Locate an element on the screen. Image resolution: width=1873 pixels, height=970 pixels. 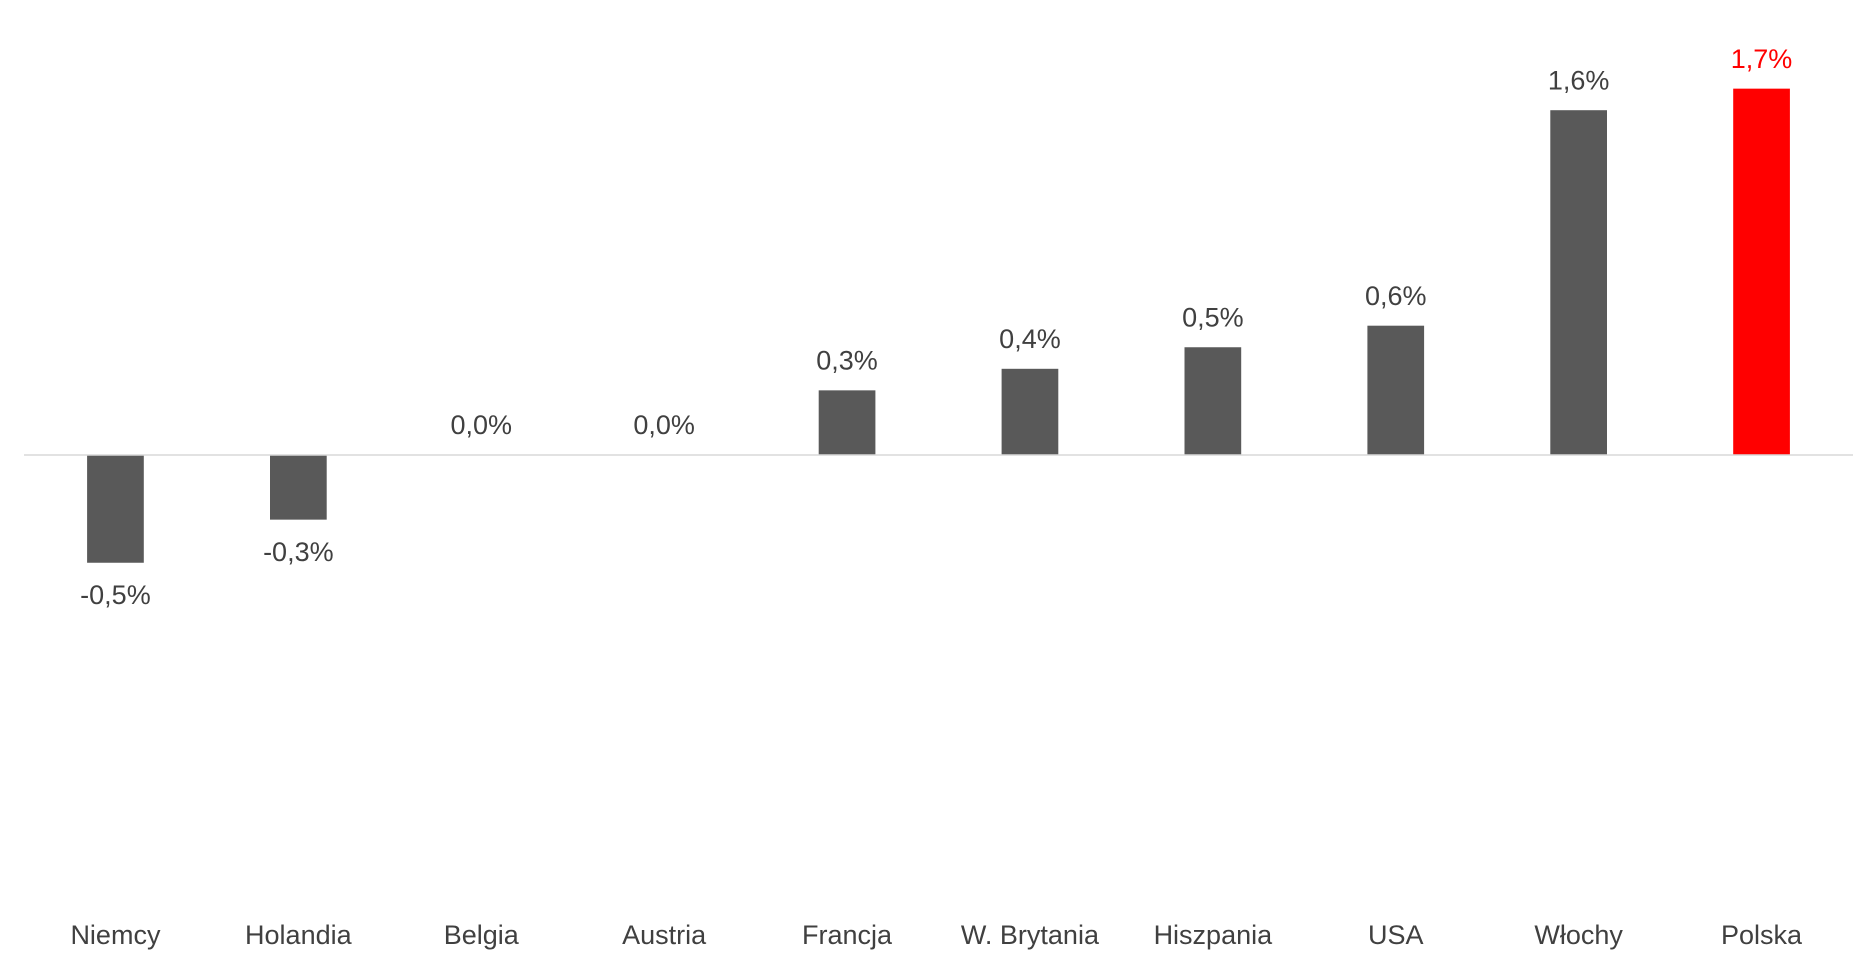
value-label: 0,4% is located at coordinates (1030, 339).